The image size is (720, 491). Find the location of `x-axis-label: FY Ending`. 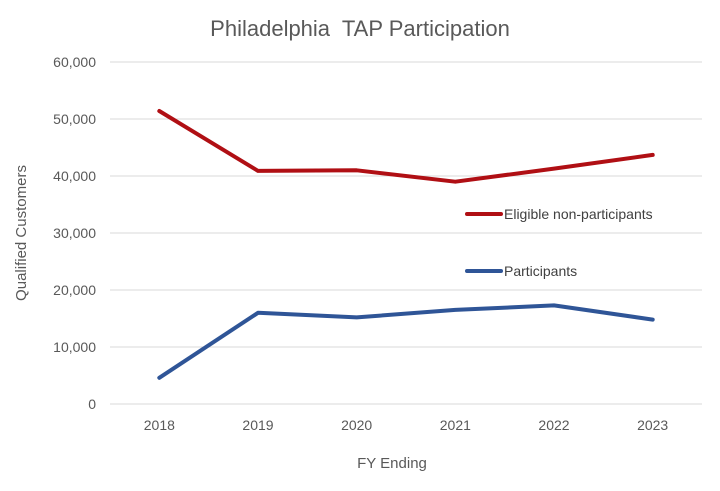

x-axis-label: FY Ending is located at coordinates (392, 463).